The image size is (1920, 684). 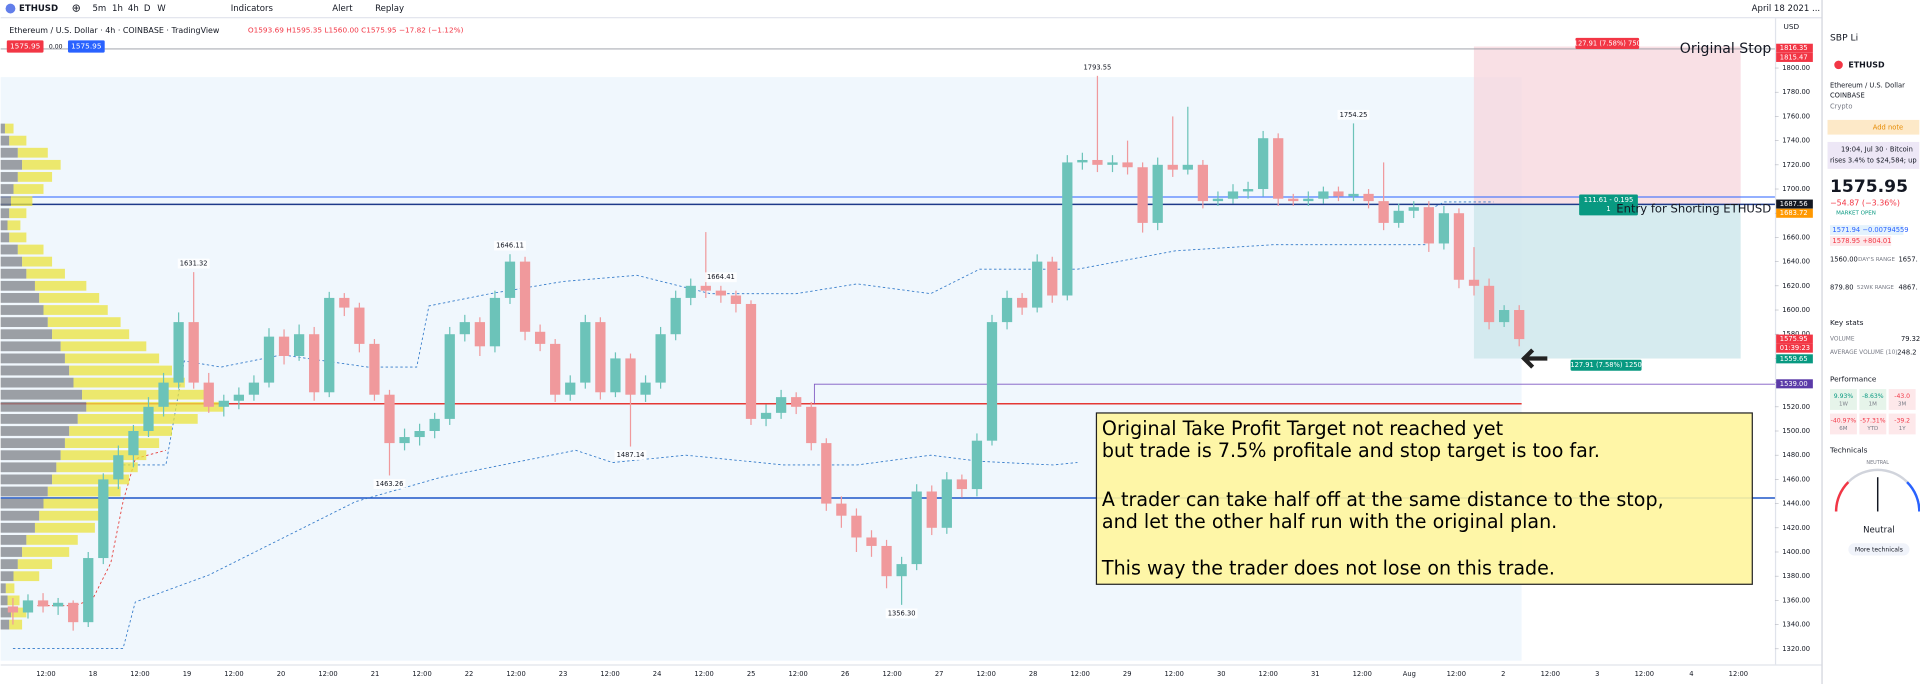 I want to click on add-note-bg, so click(x=1873, y=127).